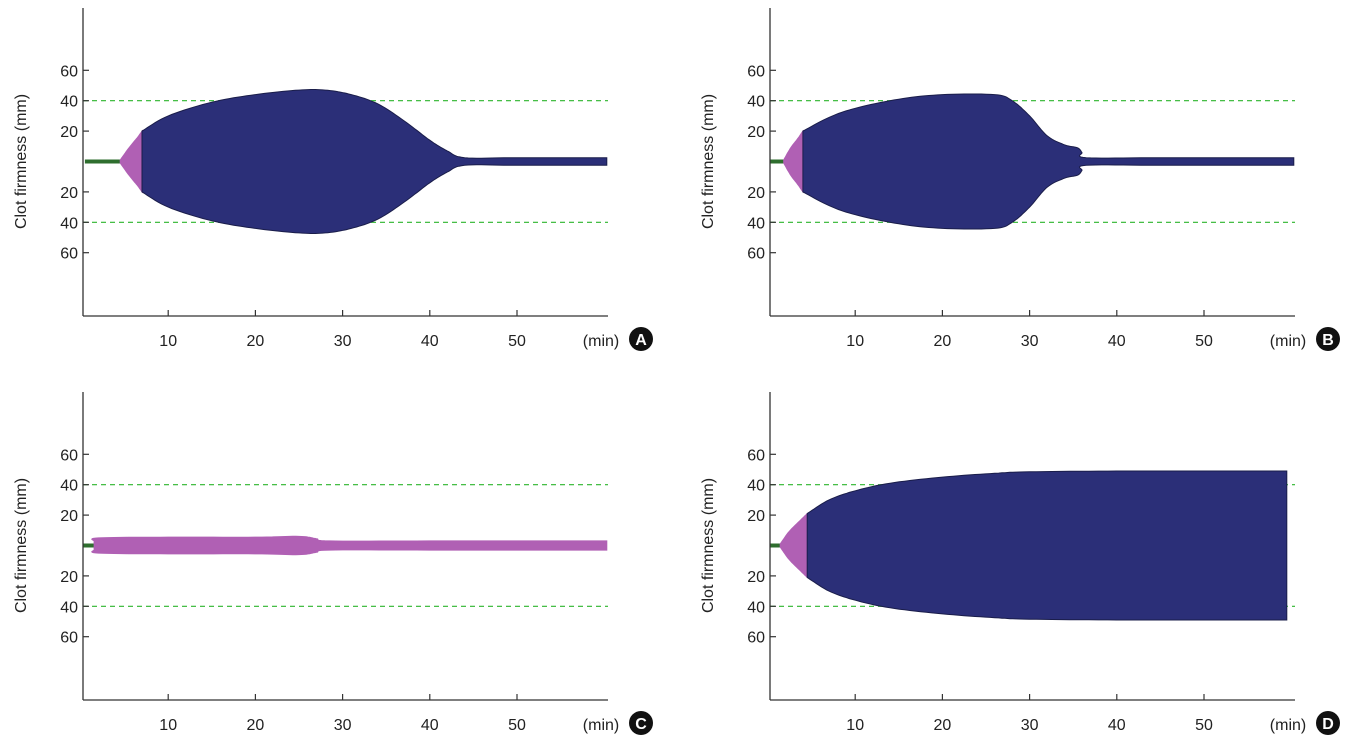  I want to click on panel-label: B, so click(1328, 340).